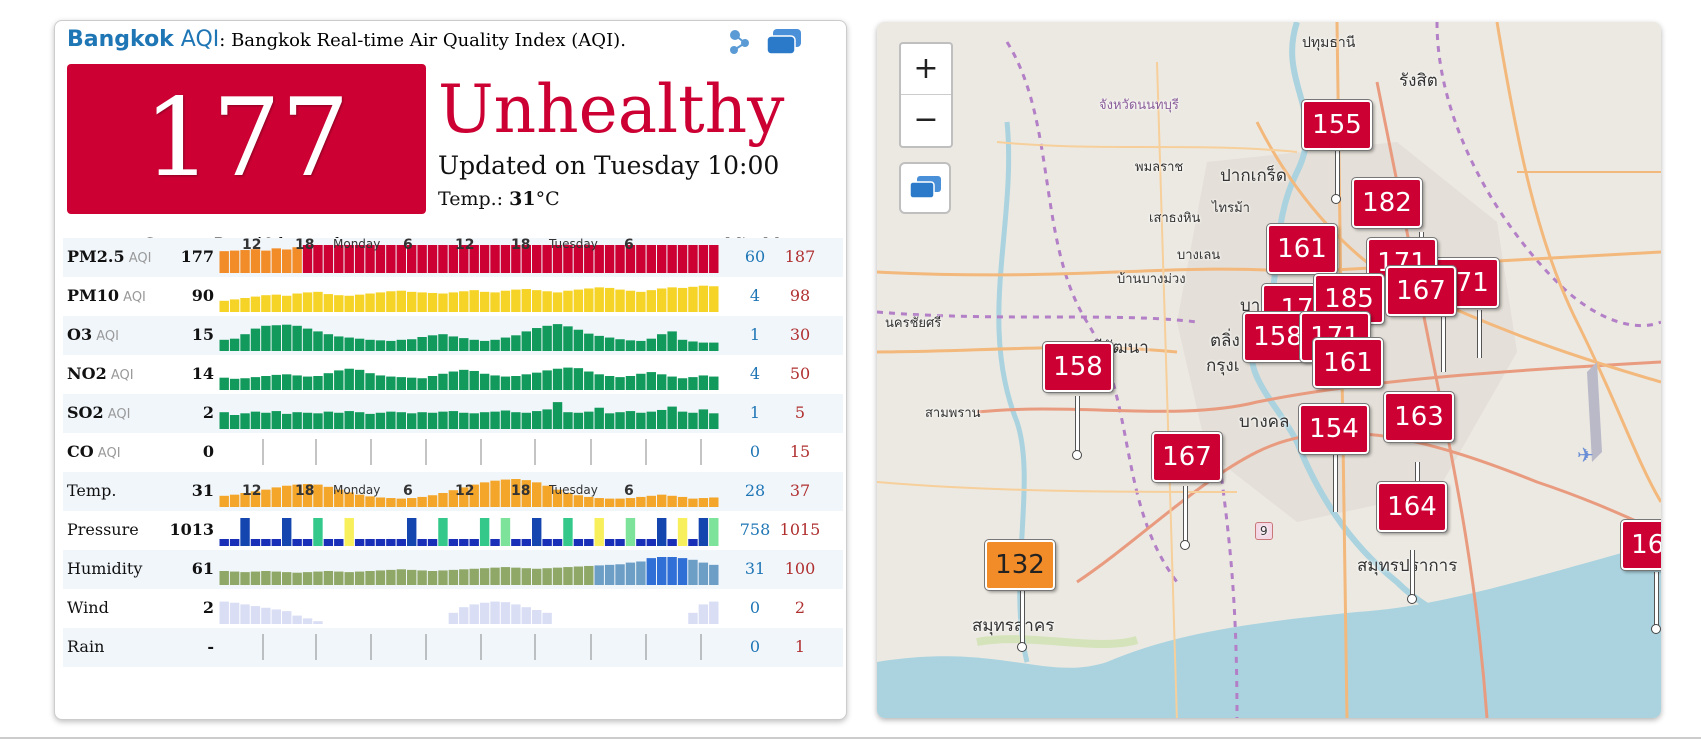 The width and height of the screenshot is (1701, 740). What do you see at coordinates (926, 119) in the screenshot?
I see `zoom-out-button: −` at bounding box center [926, 119].